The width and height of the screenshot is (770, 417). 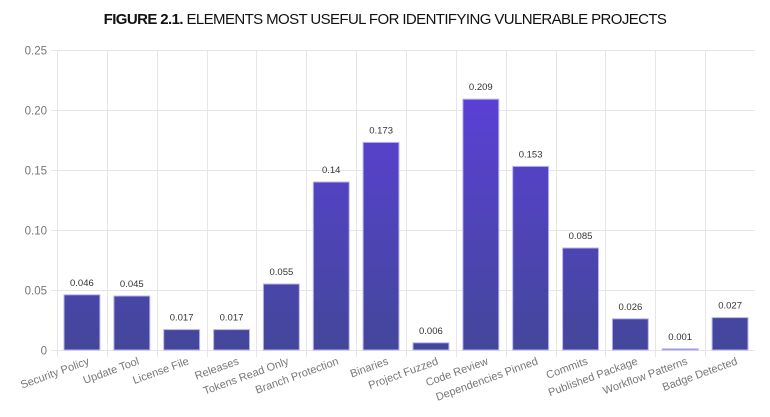 What do you see at coordinates (581, 236) in the screenshot?
I see `data-label: 0.085` at bounding box center [581, 236].